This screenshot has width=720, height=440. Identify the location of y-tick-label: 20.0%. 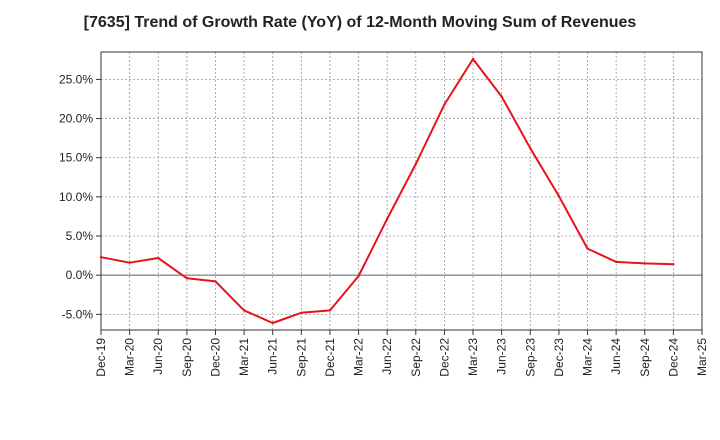
(76, 119).